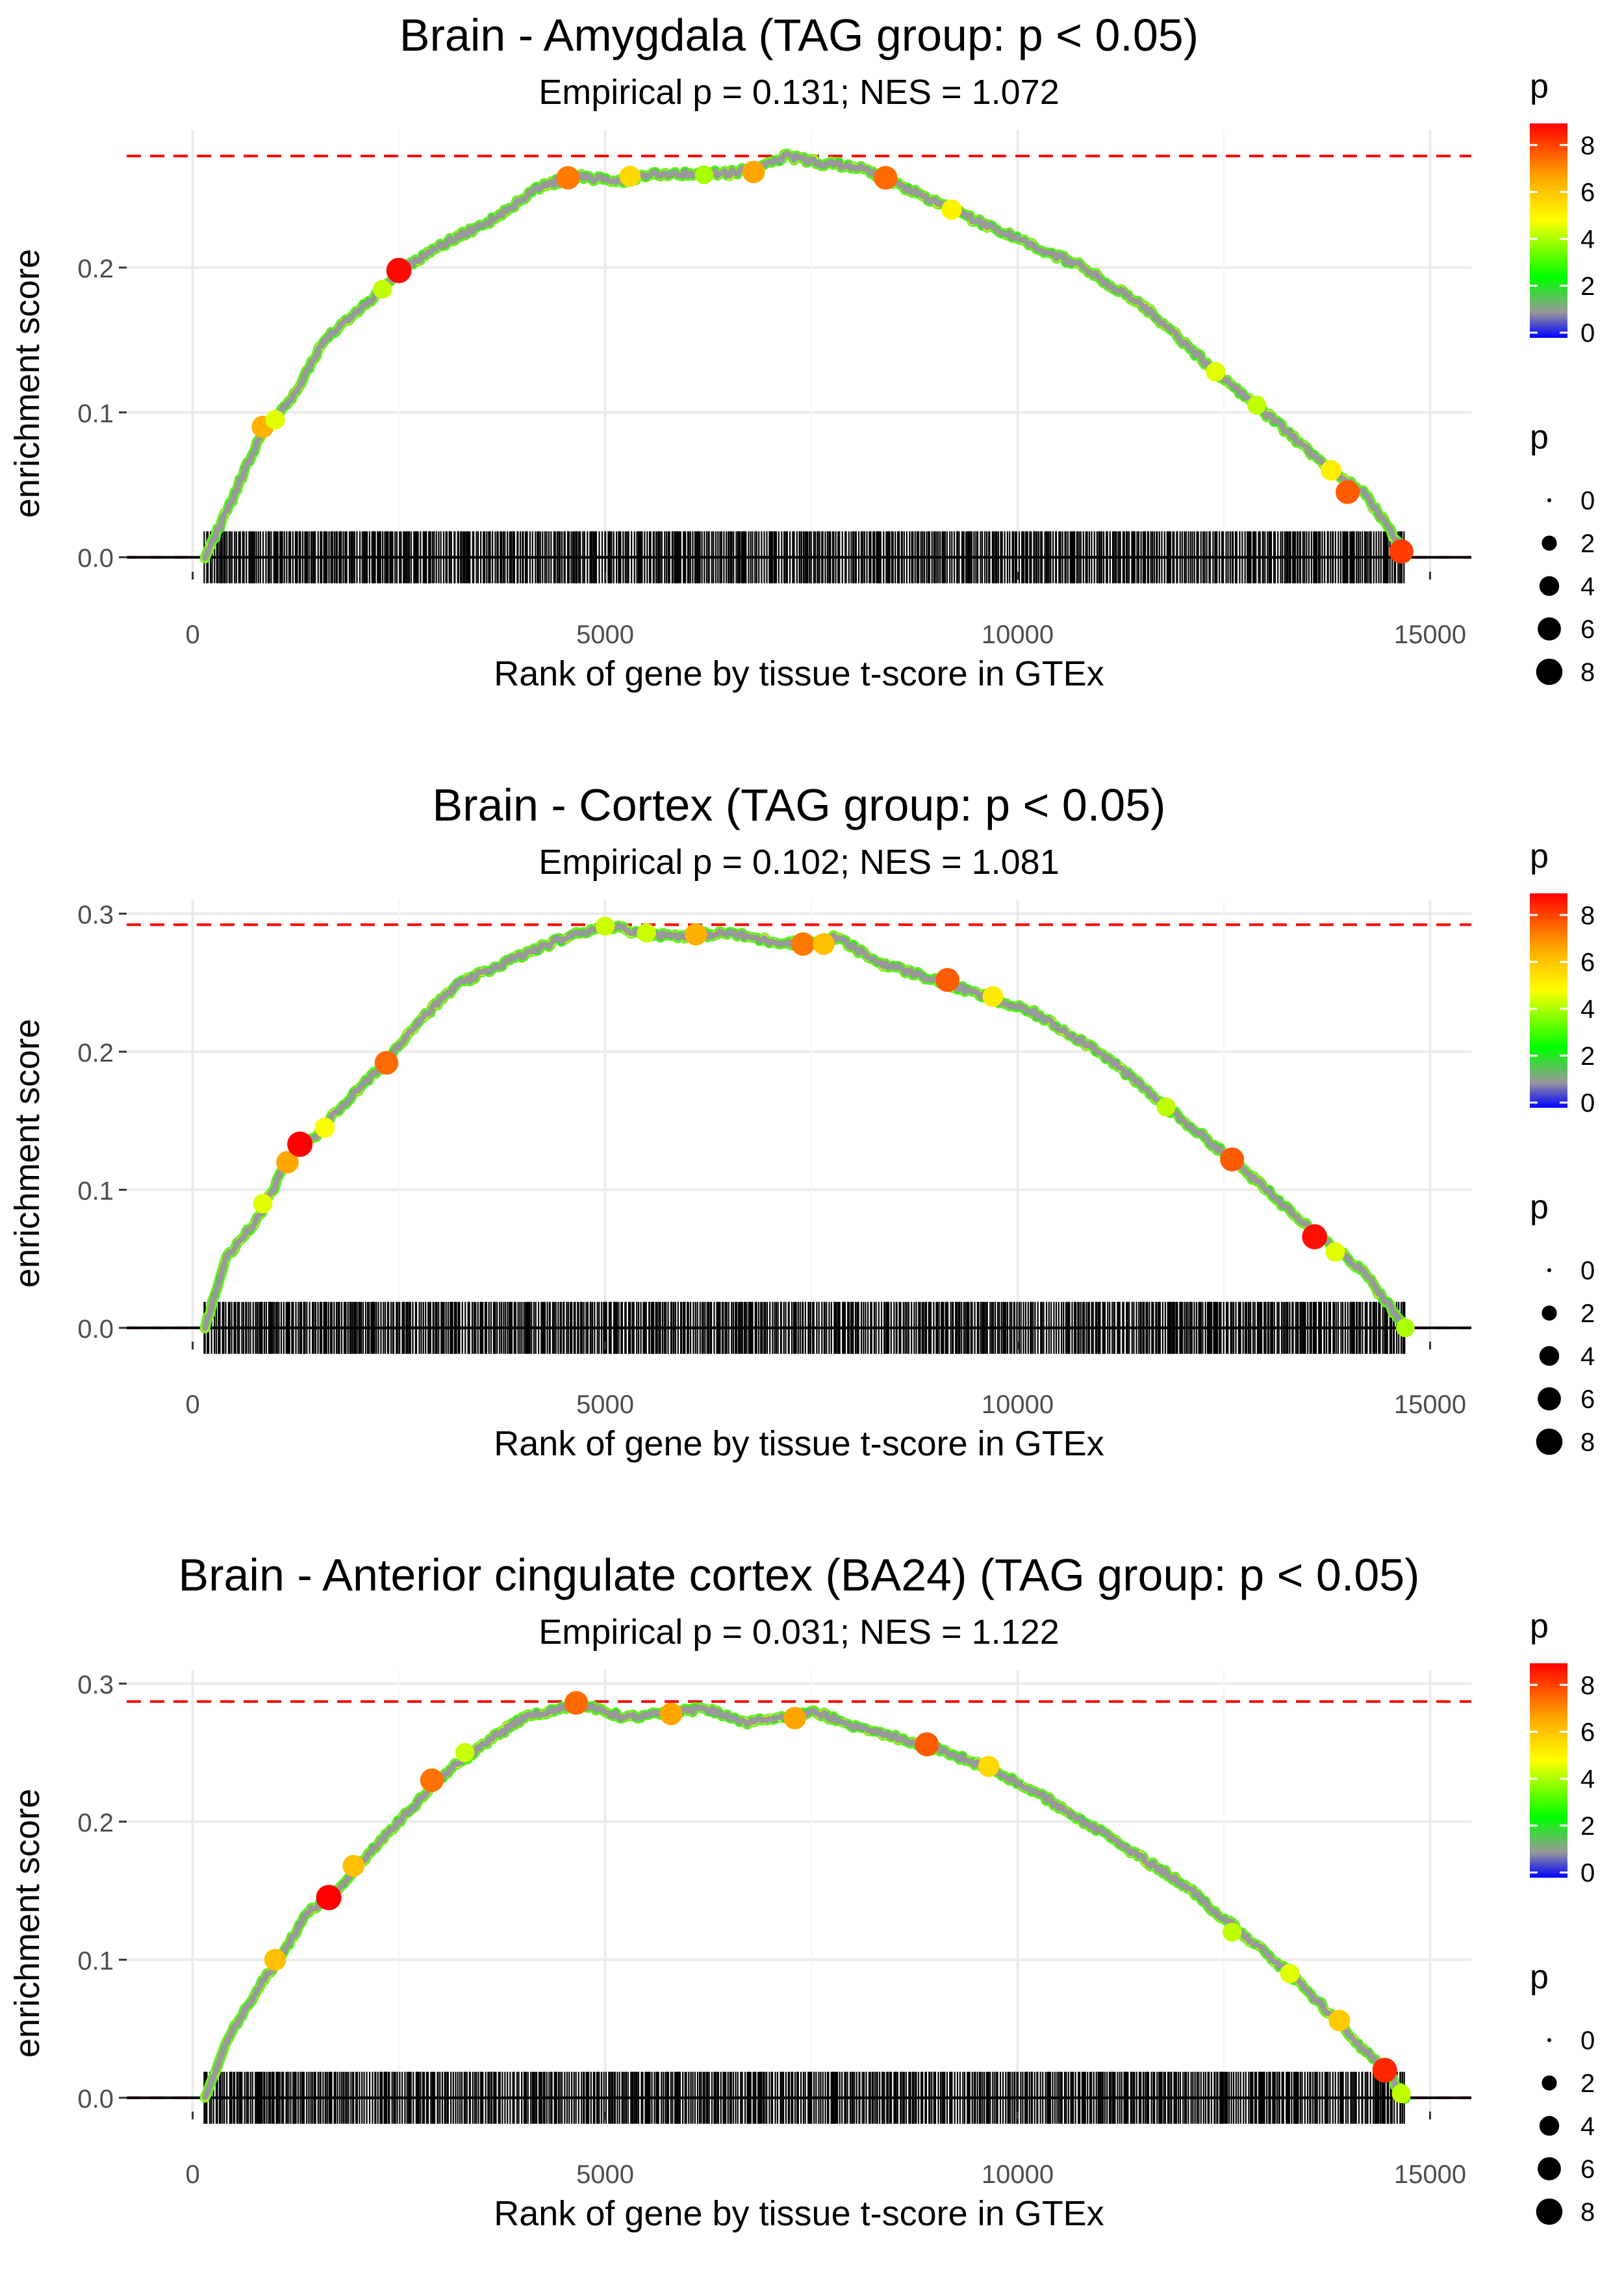 This screenshot has width=1624, height=2274. I want to click on y-tick-label: 0.3, so click(95, 915).